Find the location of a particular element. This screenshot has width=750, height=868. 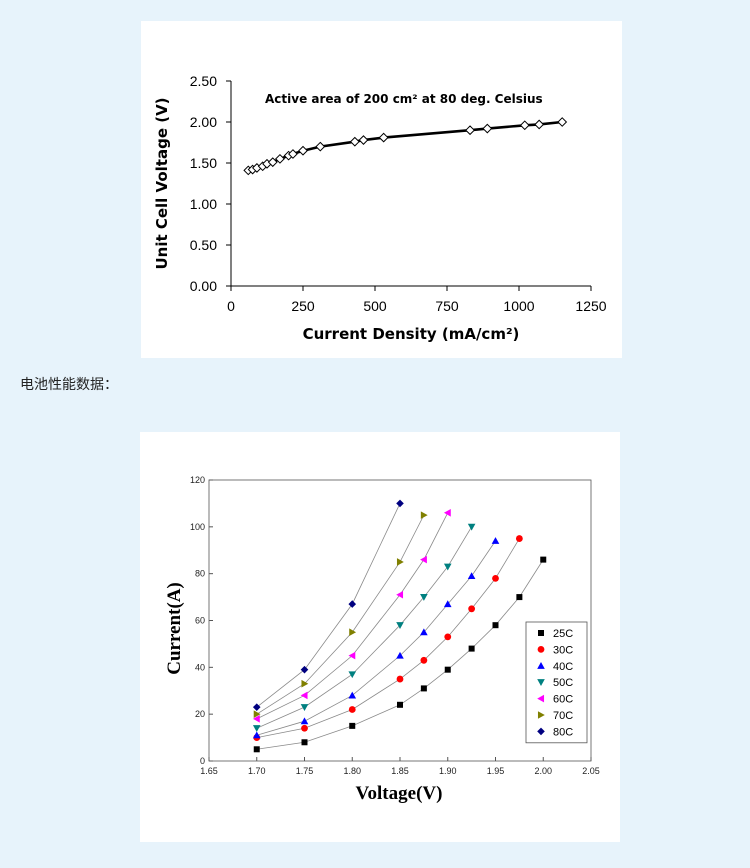

y-axis-title: Current(A) is located at coordinates (174, 628).